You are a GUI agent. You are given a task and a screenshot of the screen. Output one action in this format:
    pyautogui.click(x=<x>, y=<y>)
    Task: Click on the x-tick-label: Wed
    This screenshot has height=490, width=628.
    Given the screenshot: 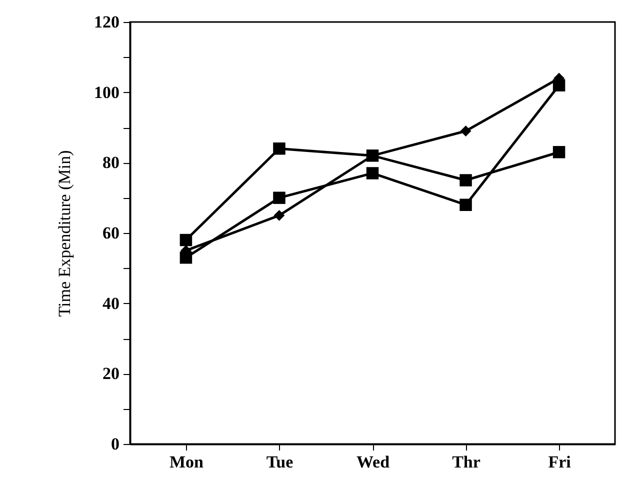 What is the action you would take?
    pyautogui.click(x=373, y=462)
    